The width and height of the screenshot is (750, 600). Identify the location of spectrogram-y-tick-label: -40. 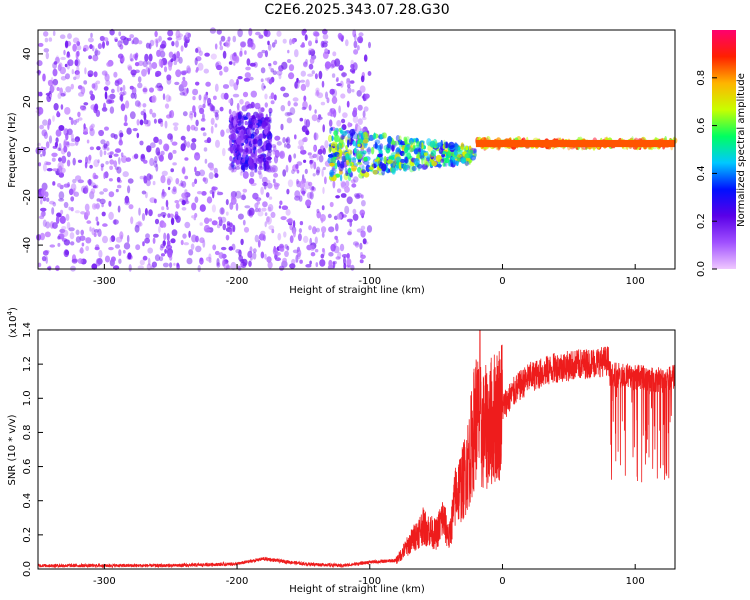
(27, 245).